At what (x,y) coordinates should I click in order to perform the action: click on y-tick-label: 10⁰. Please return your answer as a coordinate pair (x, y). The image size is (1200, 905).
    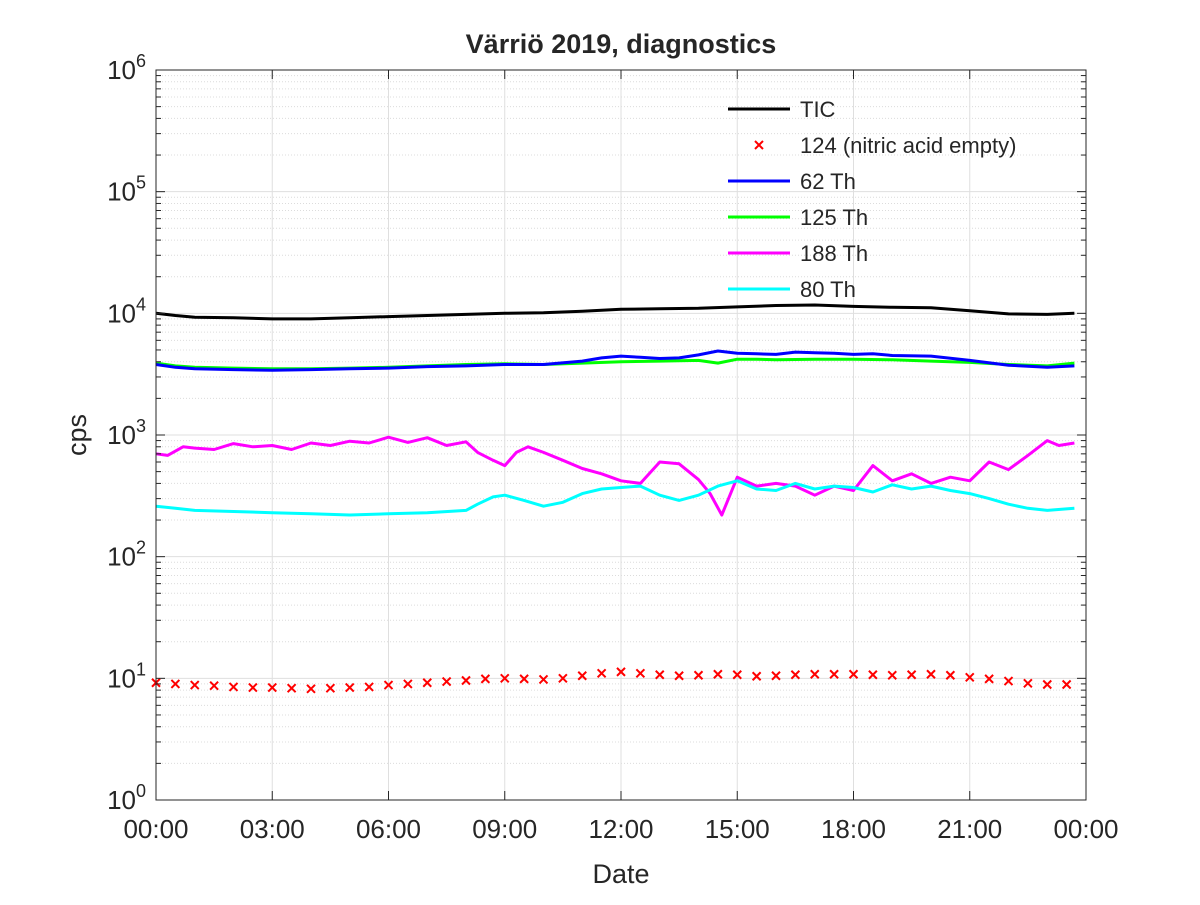
    Looking at the image, I should click on (126, 798).